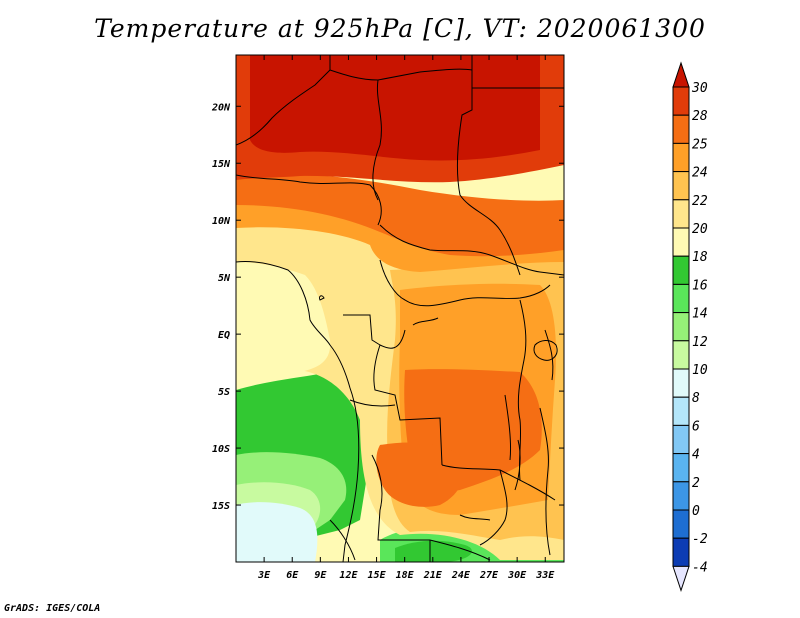 The width and height of the screenshot is (800, 618). What do you see at coordinates (221, 164) in the screenshot?
I see `y-tick-label: 15N` at bounding box center [221, 164].